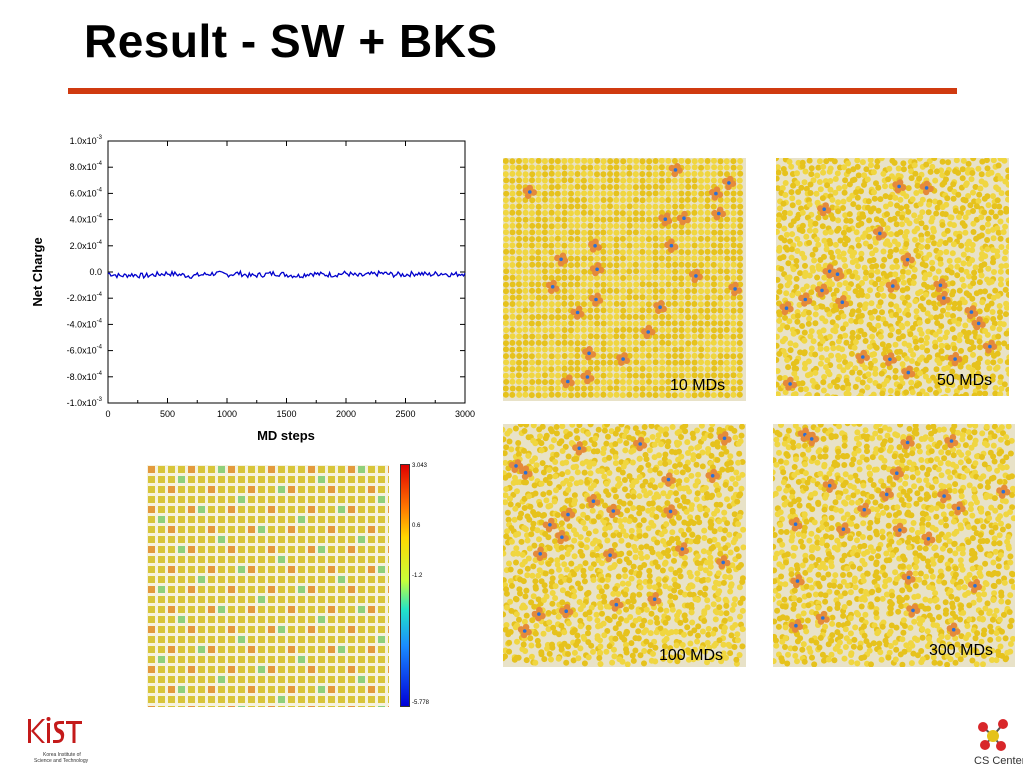  What do you see at coordinates (286, 435) in the screenshot?
I see `x-axis-label: MD steps` at bounding box center [286, 435].